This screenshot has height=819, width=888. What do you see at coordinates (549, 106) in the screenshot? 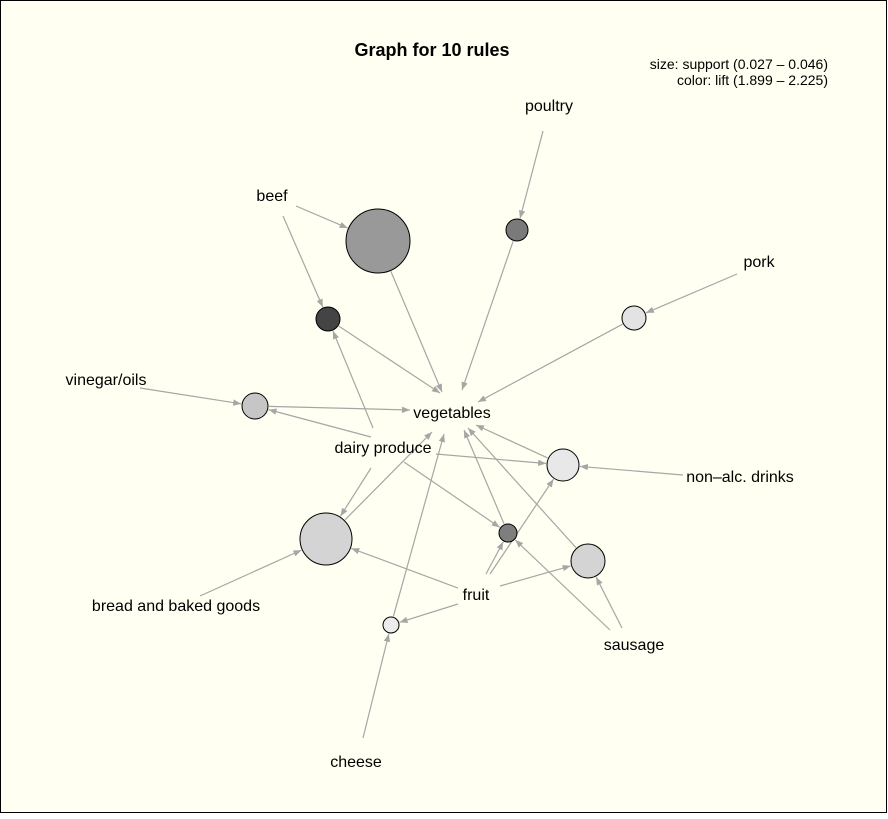
I see `item-label-poultry: poultry` at bounding box center [549, 106].